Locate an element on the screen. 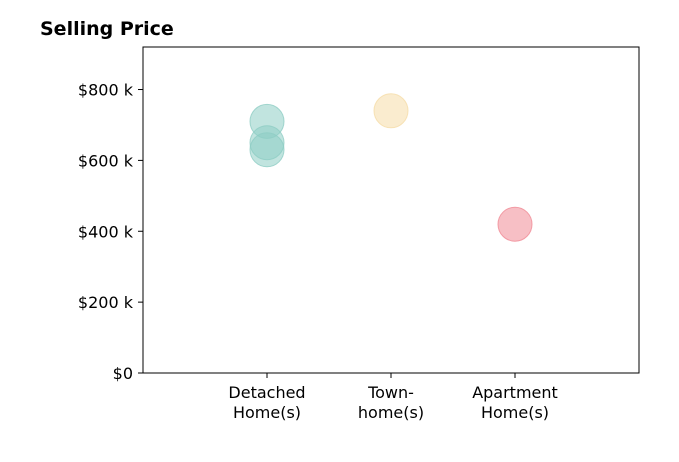 This screenshot has height=462, width=679. x-tick-label: Town- is located at coordinates (390, 392).